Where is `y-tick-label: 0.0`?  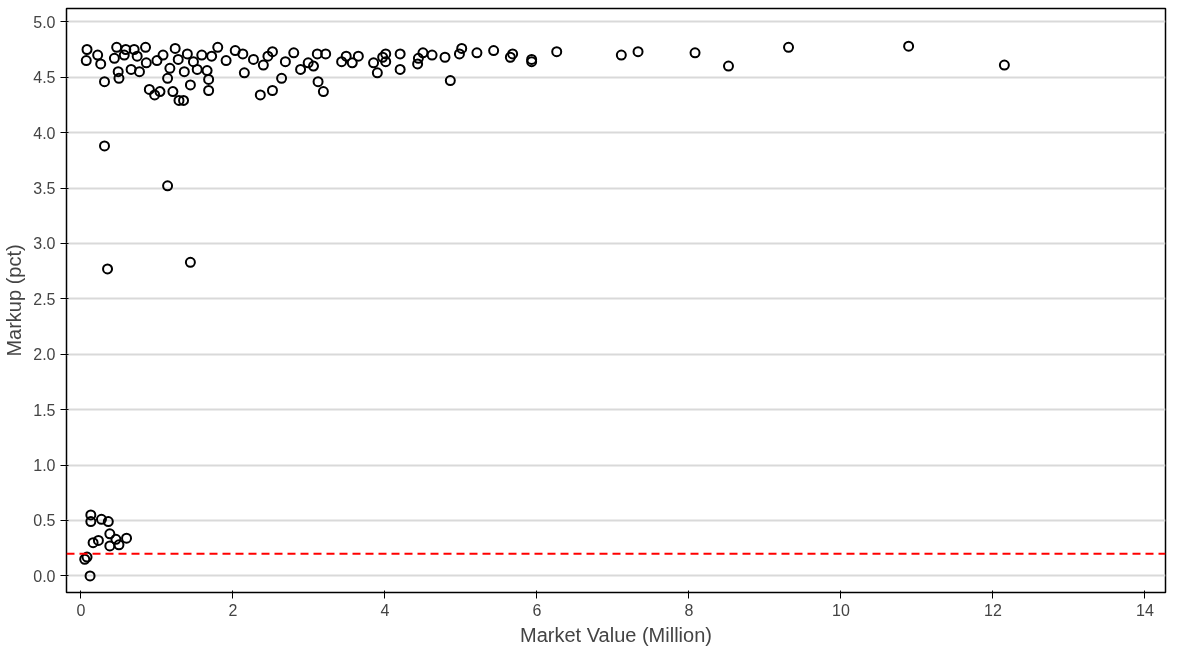
y-tick-label: 0.0 is located at coordinates (44, 576).